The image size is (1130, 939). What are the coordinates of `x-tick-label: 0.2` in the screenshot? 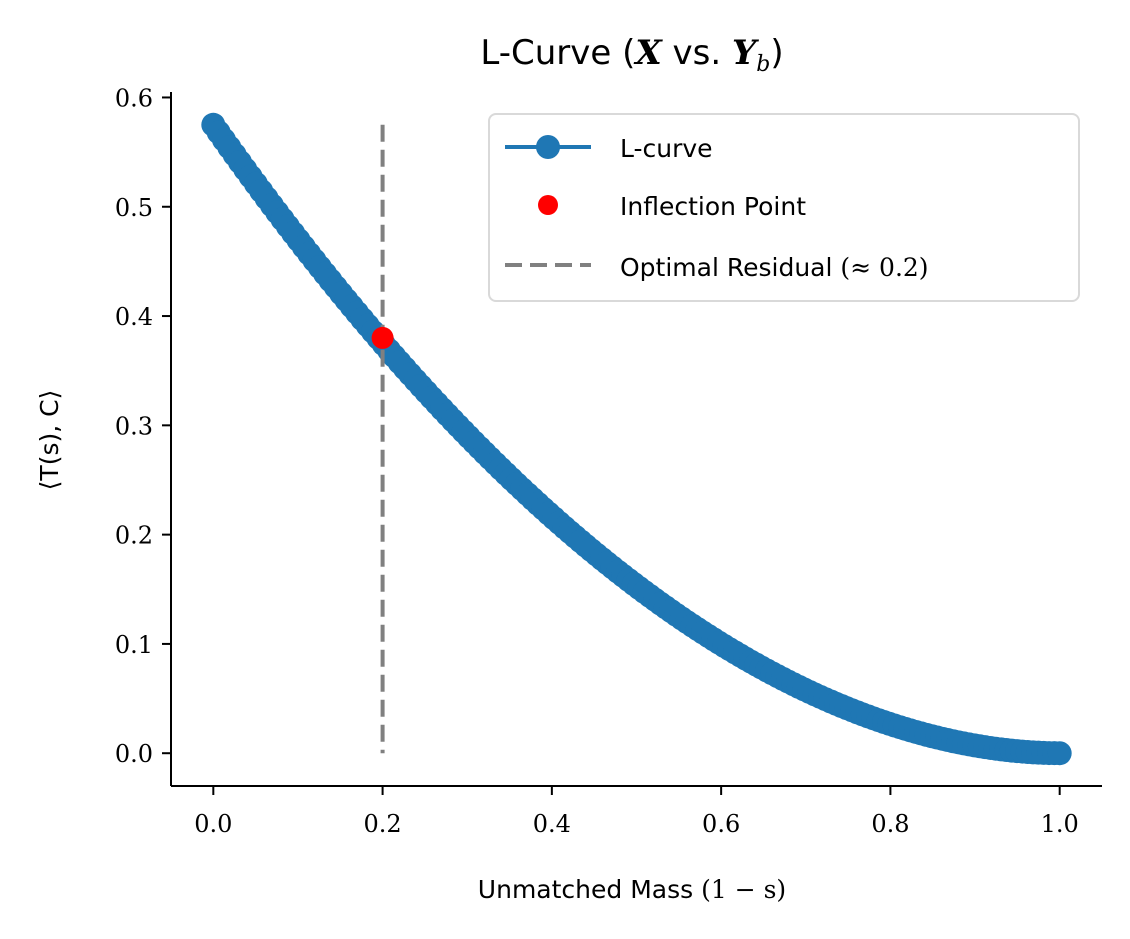 It's located at (383, 824).